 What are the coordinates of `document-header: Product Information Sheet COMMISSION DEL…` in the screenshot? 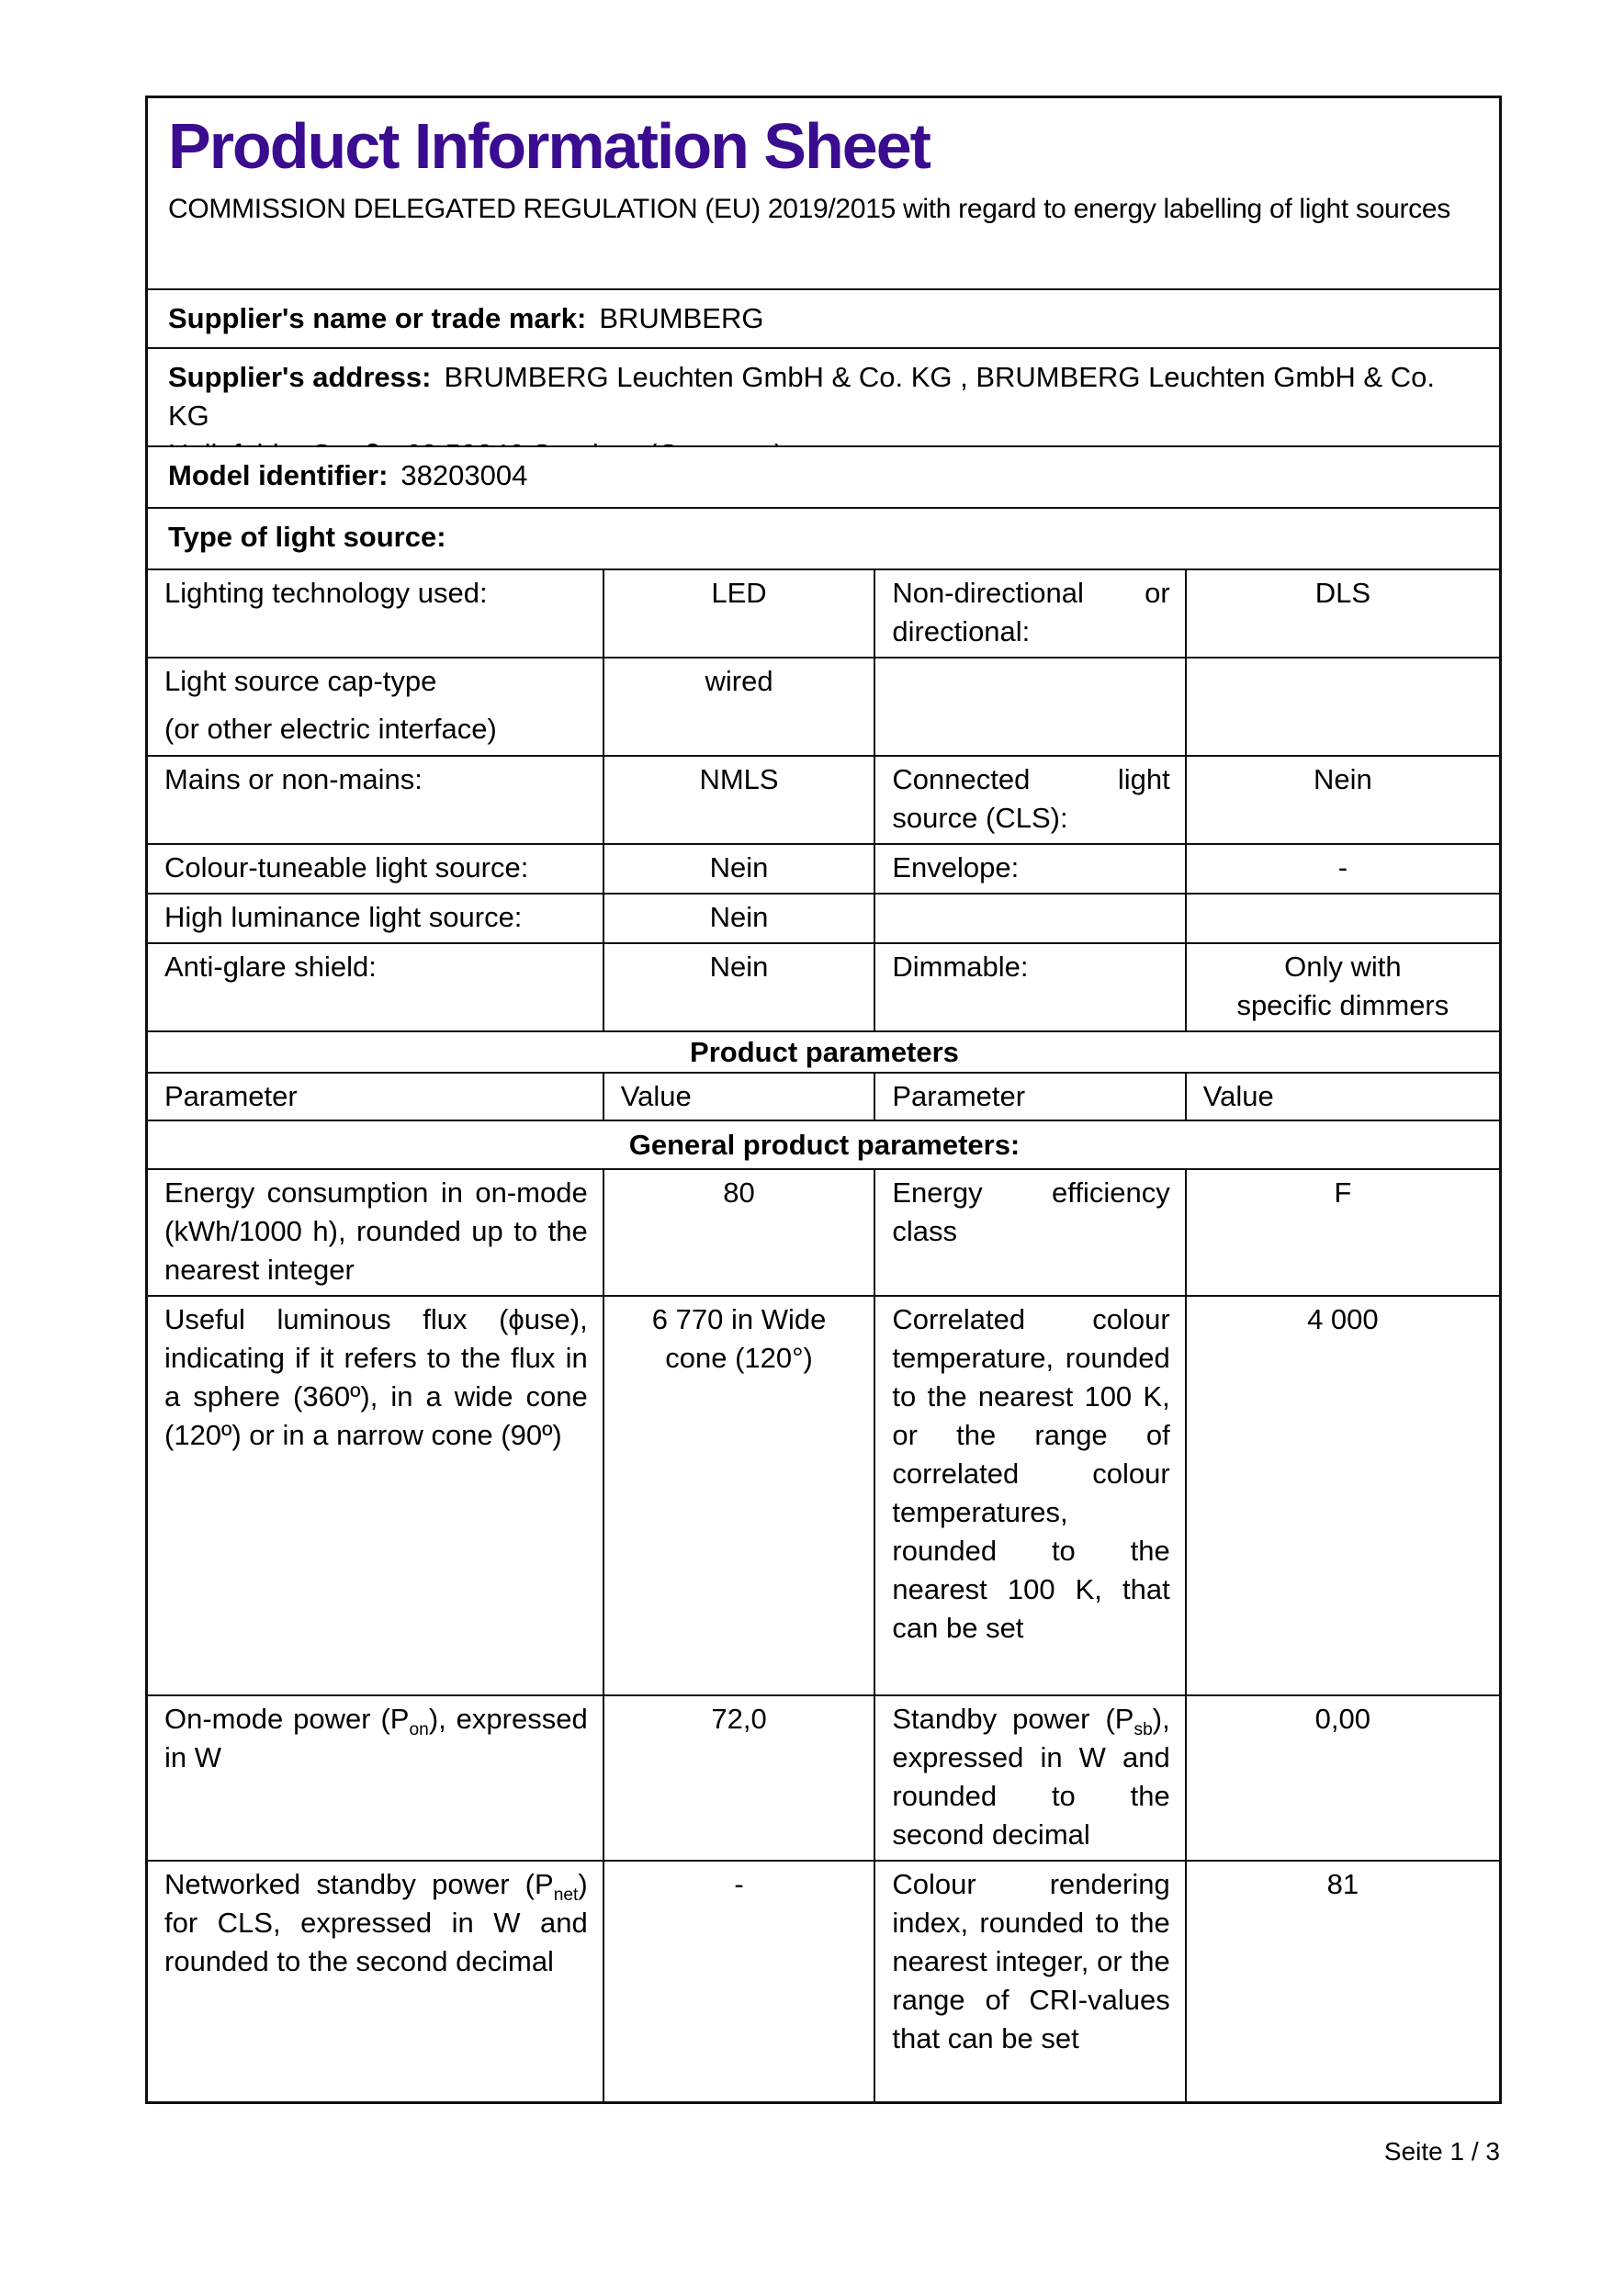 It's located at (823, 194).